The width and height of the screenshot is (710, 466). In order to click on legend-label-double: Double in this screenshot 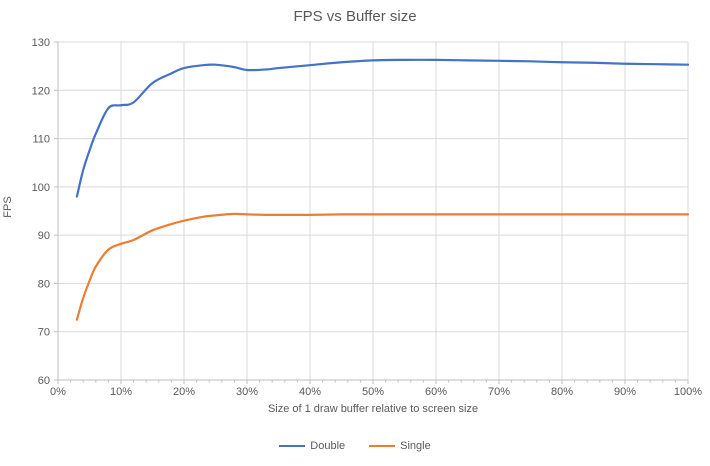, I will do `click(328, 446)`.